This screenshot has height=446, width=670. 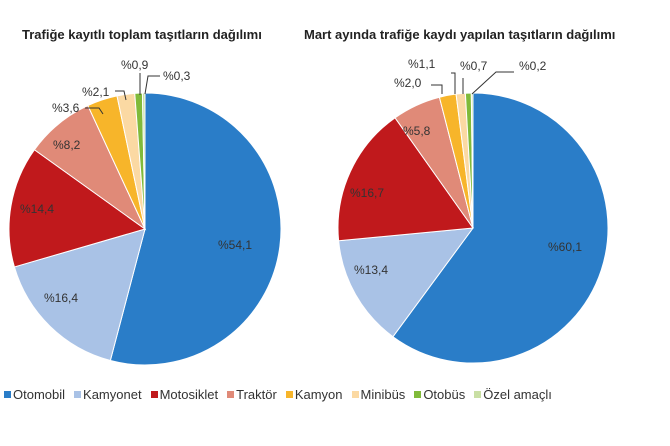 I want to click on legend-item-motosiklet: Motosiklet, so click(x=184, y=394).